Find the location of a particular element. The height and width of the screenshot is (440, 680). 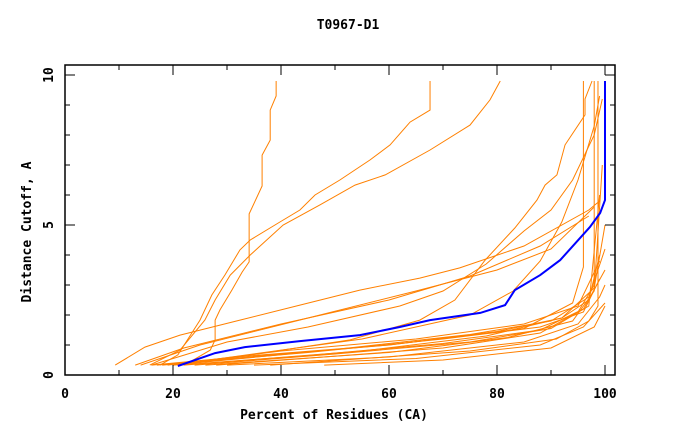

y-axis-label: Distance Cutoff, A is located at coordinates (27, 231).